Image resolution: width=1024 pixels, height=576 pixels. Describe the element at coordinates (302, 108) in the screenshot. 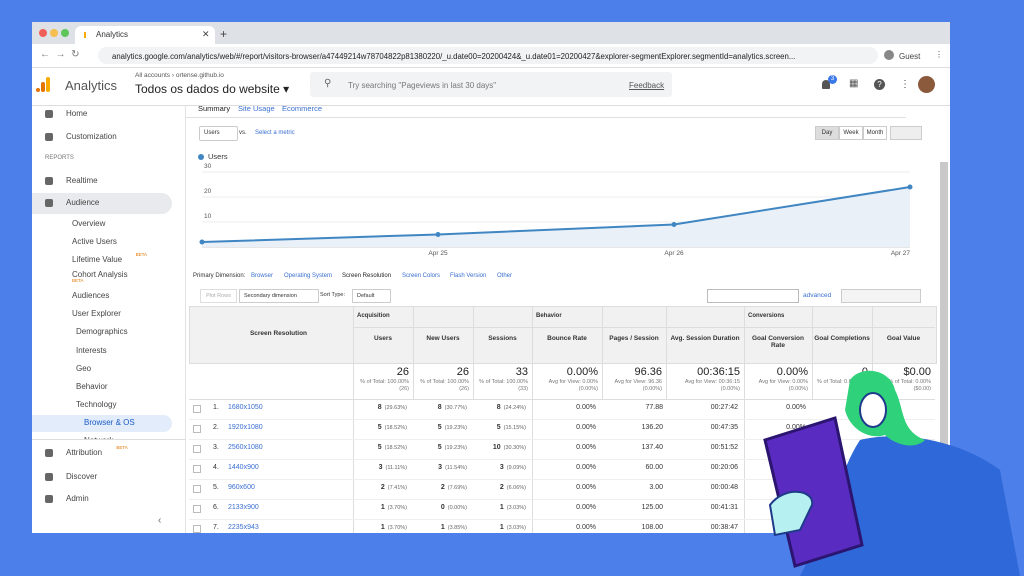

I see `report-tab: Ecommerce` at that location.